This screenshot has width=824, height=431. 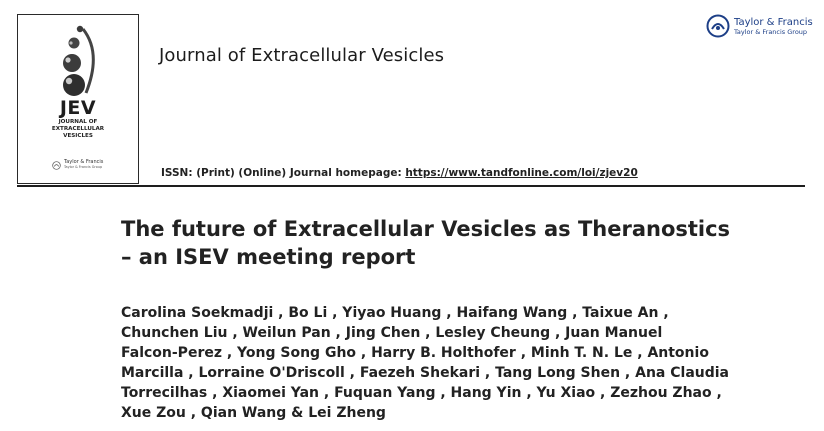 What do you see at coordinates (411, 186) in the screenshot?
I see `header-divider` at bounding box center [411, 186].